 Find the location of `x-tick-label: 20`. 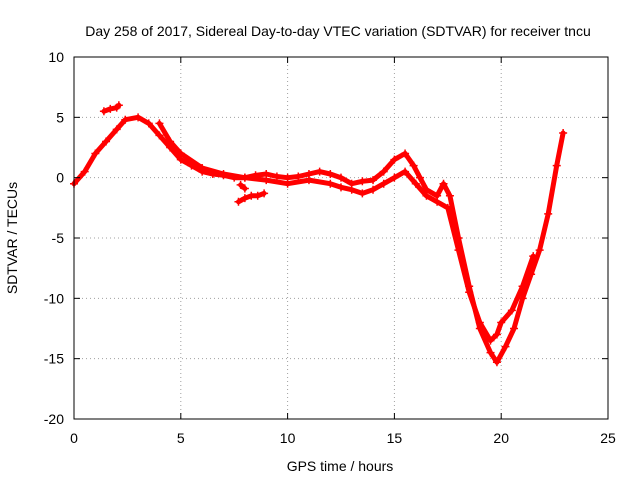

x-tick-label: 20 is located at coordinates (501, 438).